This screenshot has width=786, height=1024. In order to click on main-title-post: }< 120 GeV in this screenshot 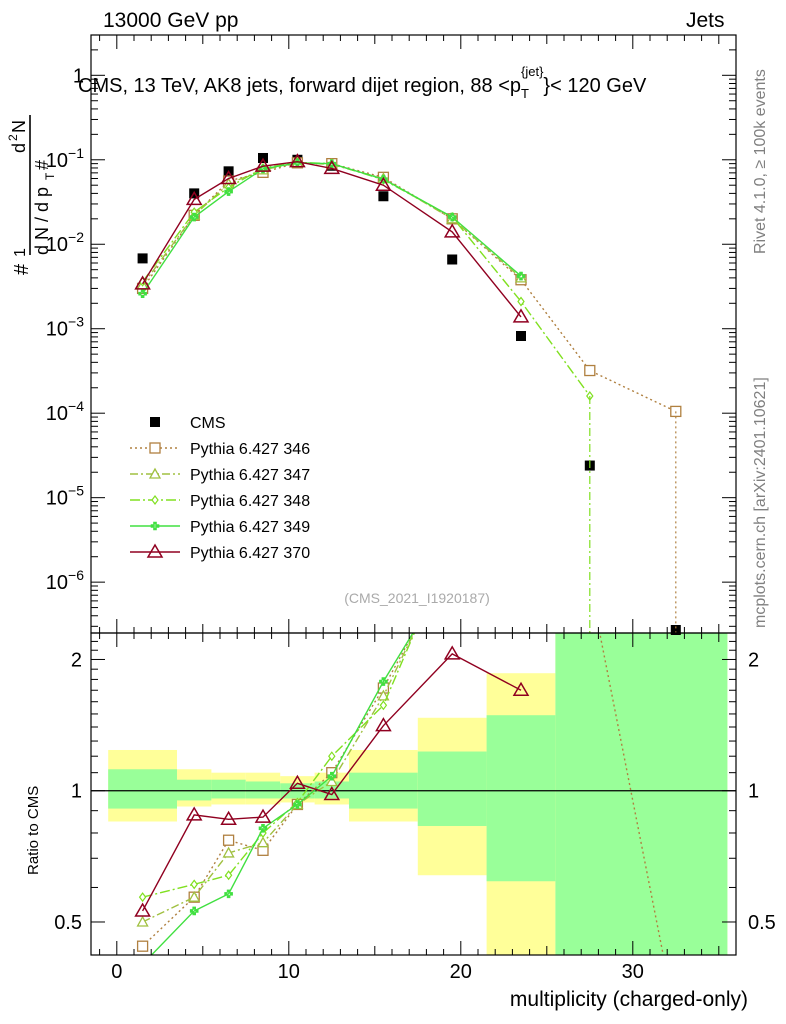, I will do `click(595, 86)`.